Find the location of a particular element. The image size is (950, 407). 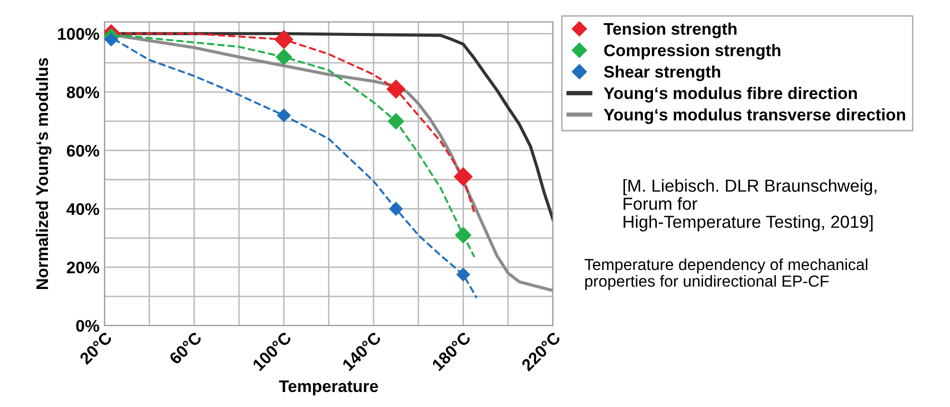

y-tick-label: 100% is located at coordinates (79, 34).